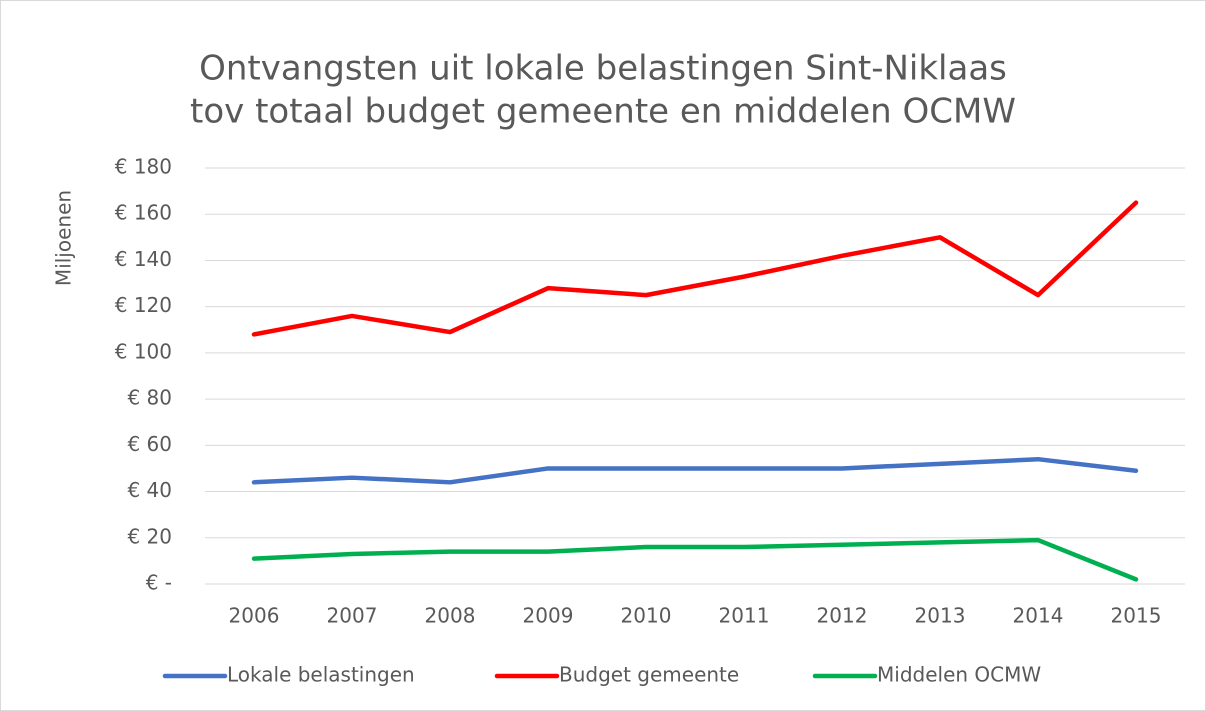  What do you see at coordinates (143, 259) in the screenshot?
I see `y-tick-label: € 140` at bounding box center [143, 259].